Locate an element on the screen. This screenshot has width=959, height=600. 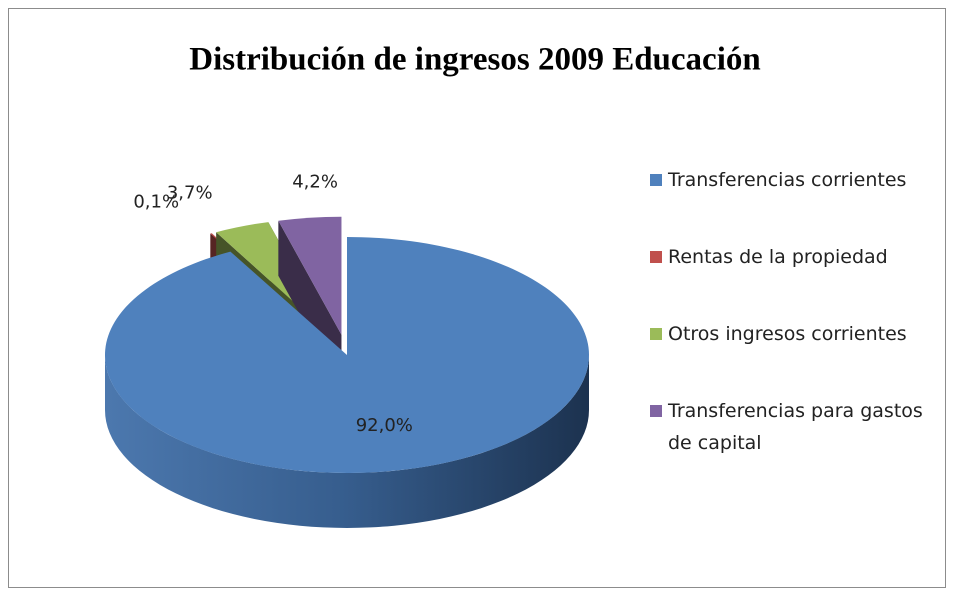
slice-side is located at coordinates (347, 441).